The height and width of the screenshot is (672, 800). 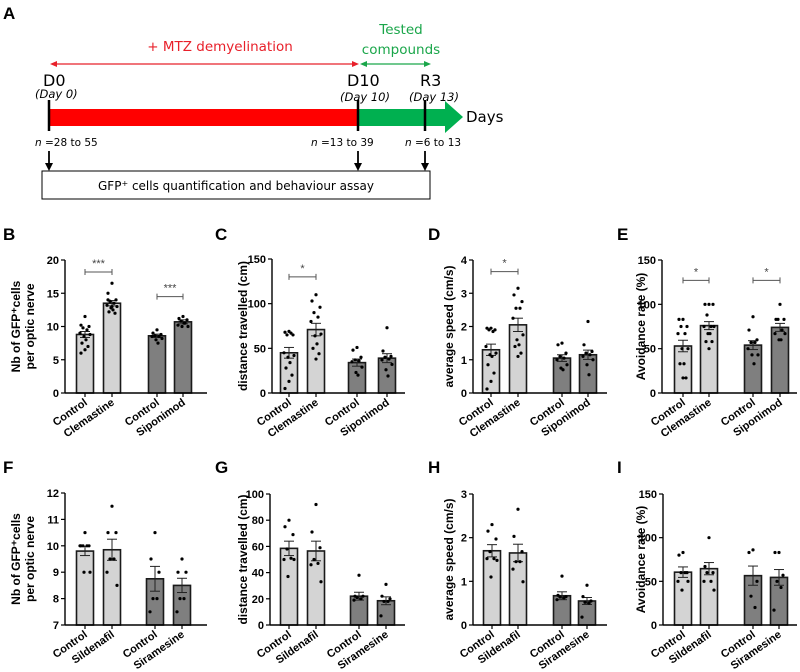 I want to click on timepoint-code-r3: R3, so click(x=430, y=80).